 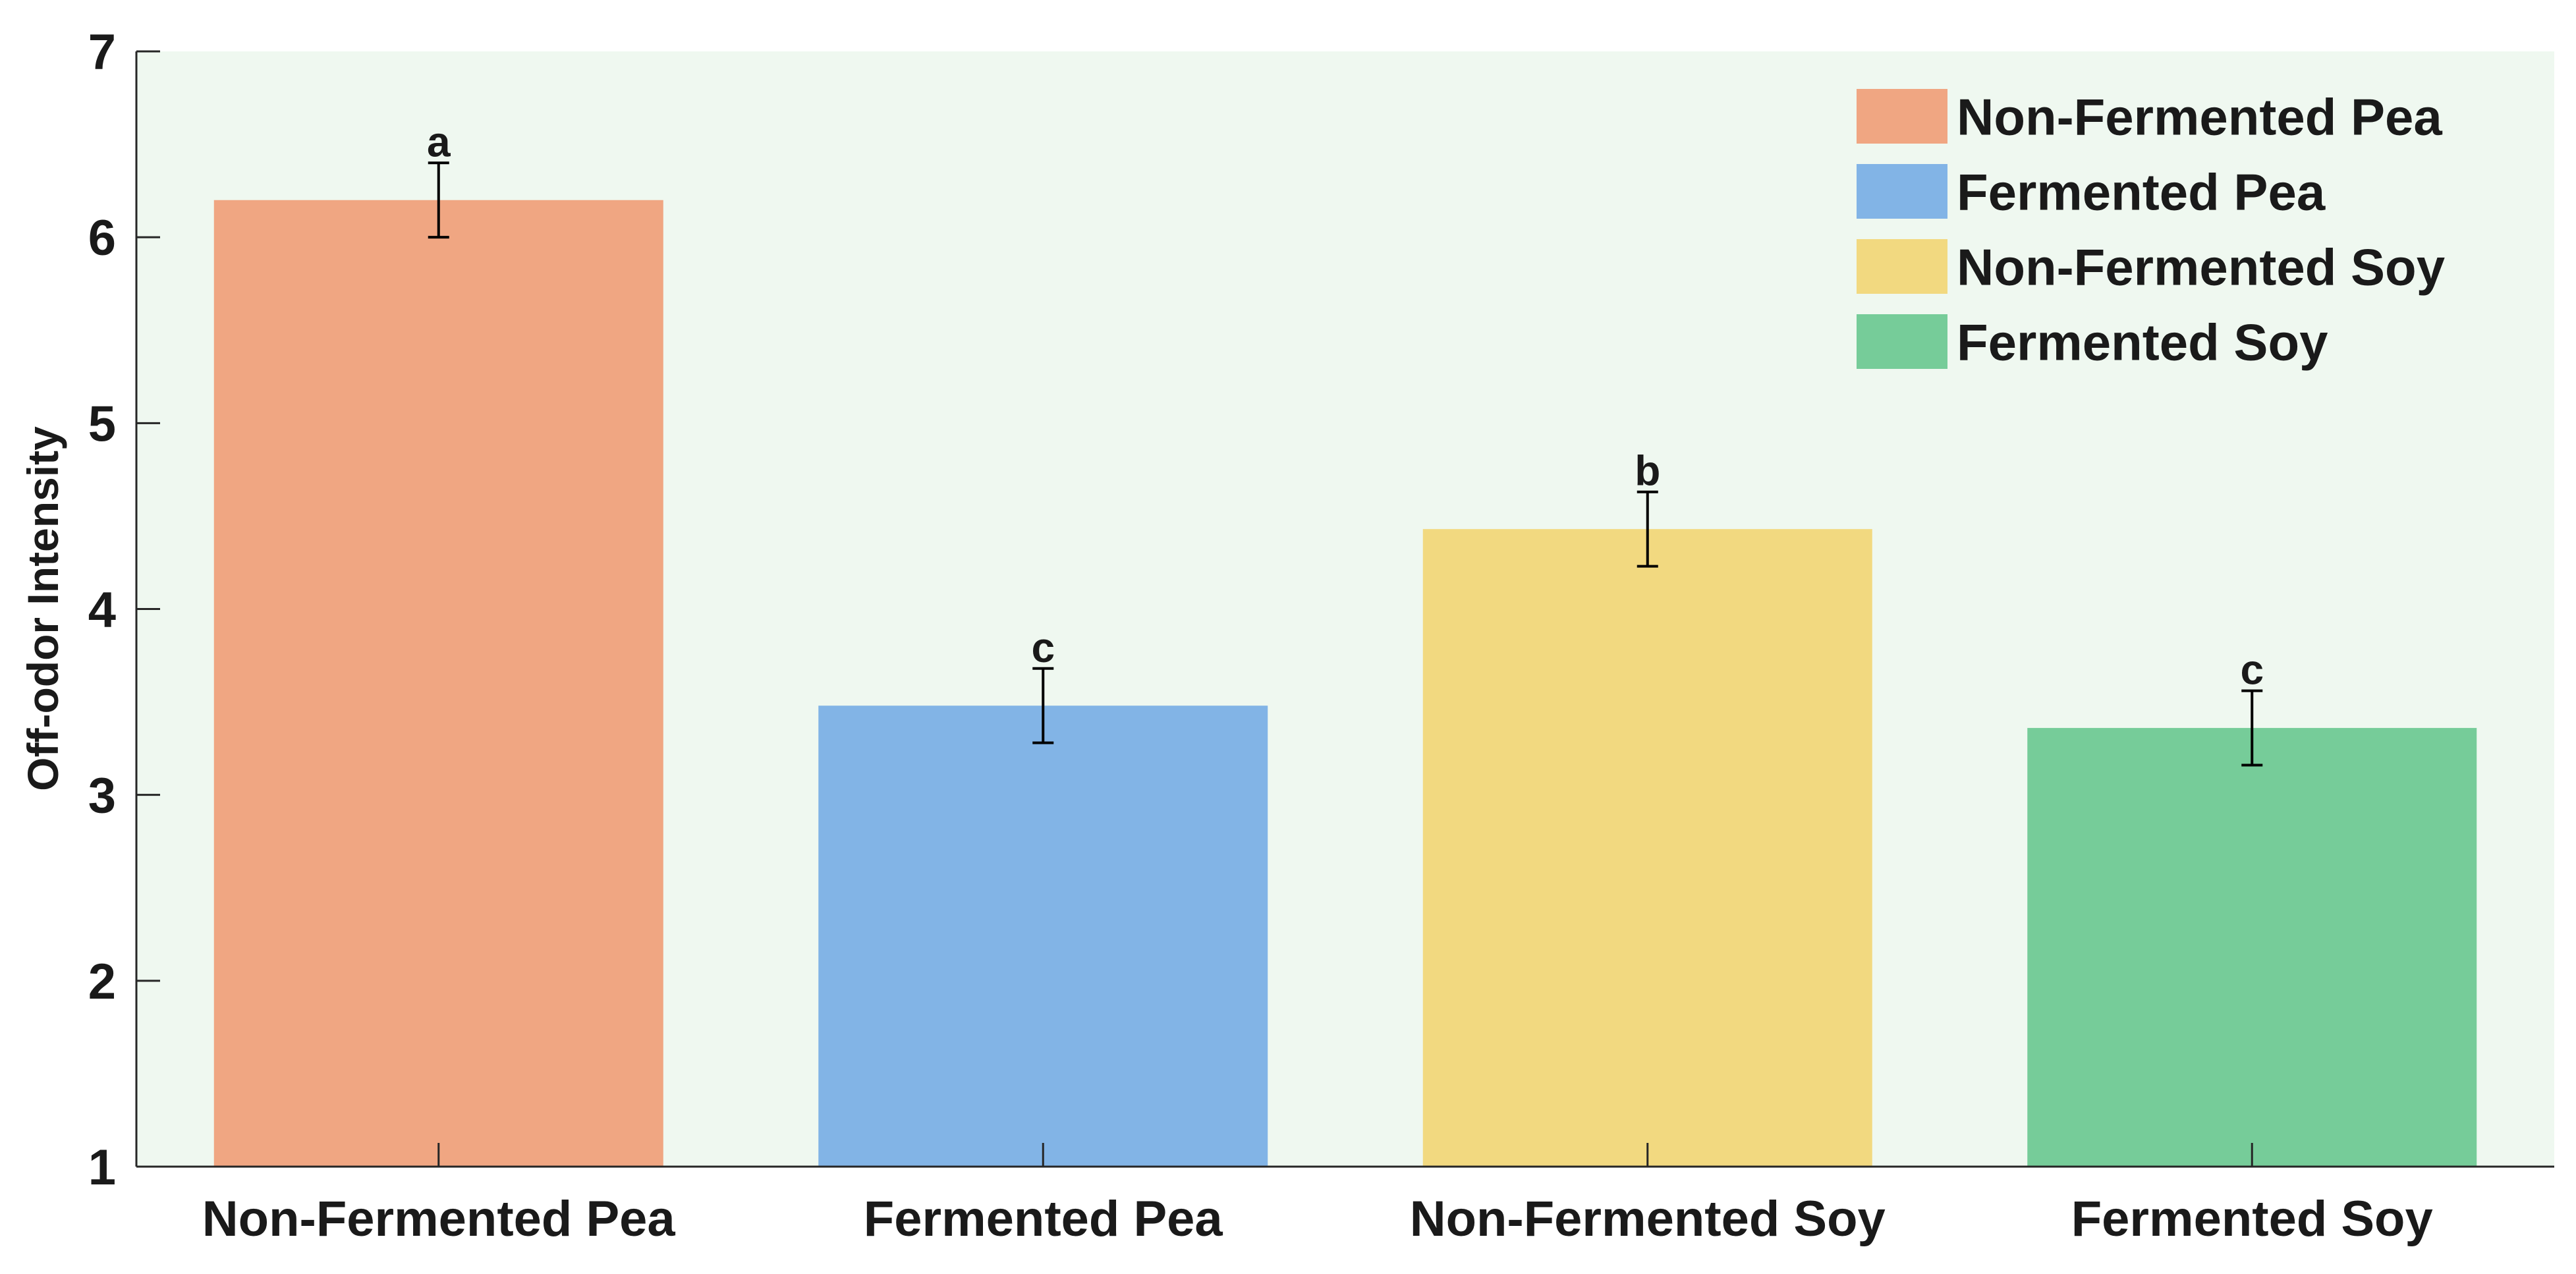 What do you see at coordinates (102, 796) in the screenshot?
I see `y-tick-label-3: 3` at bounding box center [102, 796].